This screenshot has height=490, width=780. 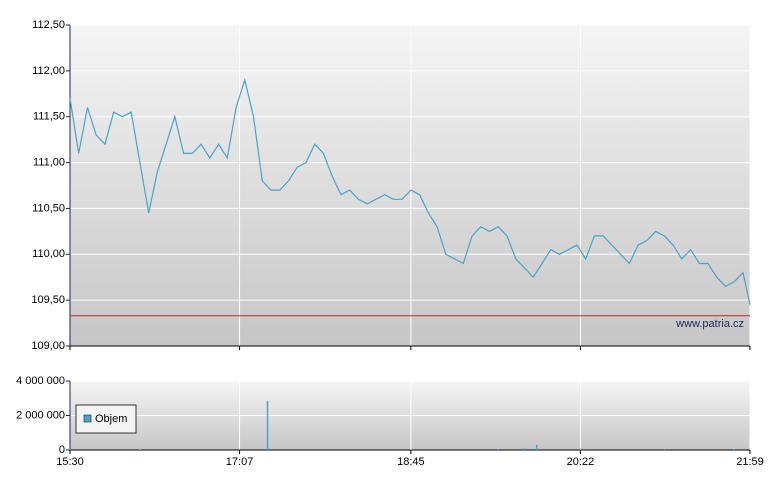 What do you see at coordinates (87, 418) in the screenshot?
I see `legend-swatch` at bounding box center [87, 418].